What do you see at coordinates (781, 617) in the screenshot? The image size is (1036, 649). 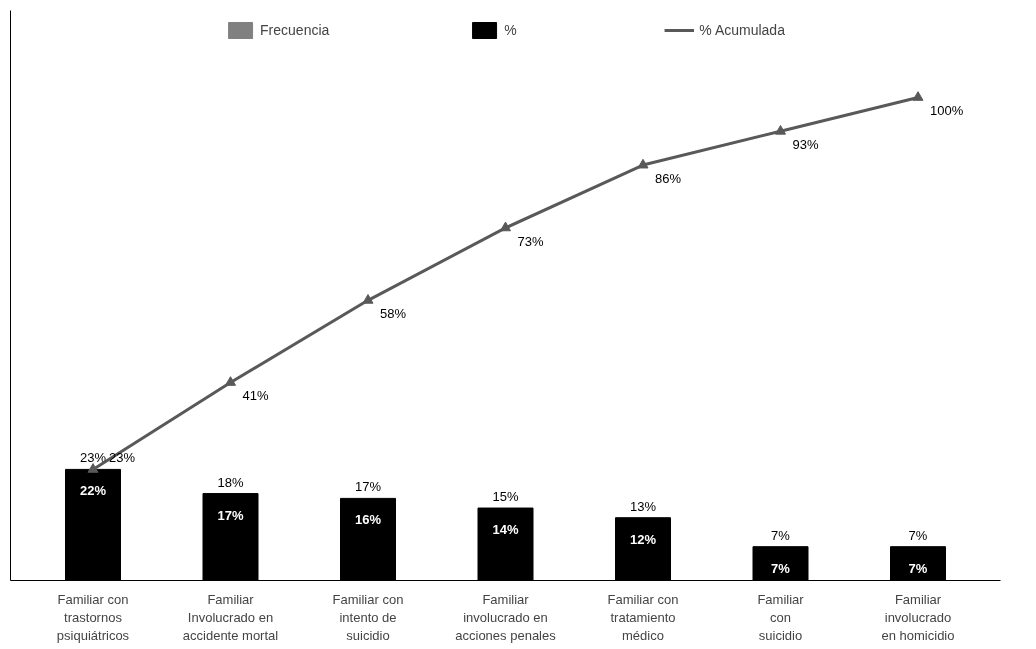 I see `x-tick-label: Familiar con suicidio` at bounding box center [781, 617].